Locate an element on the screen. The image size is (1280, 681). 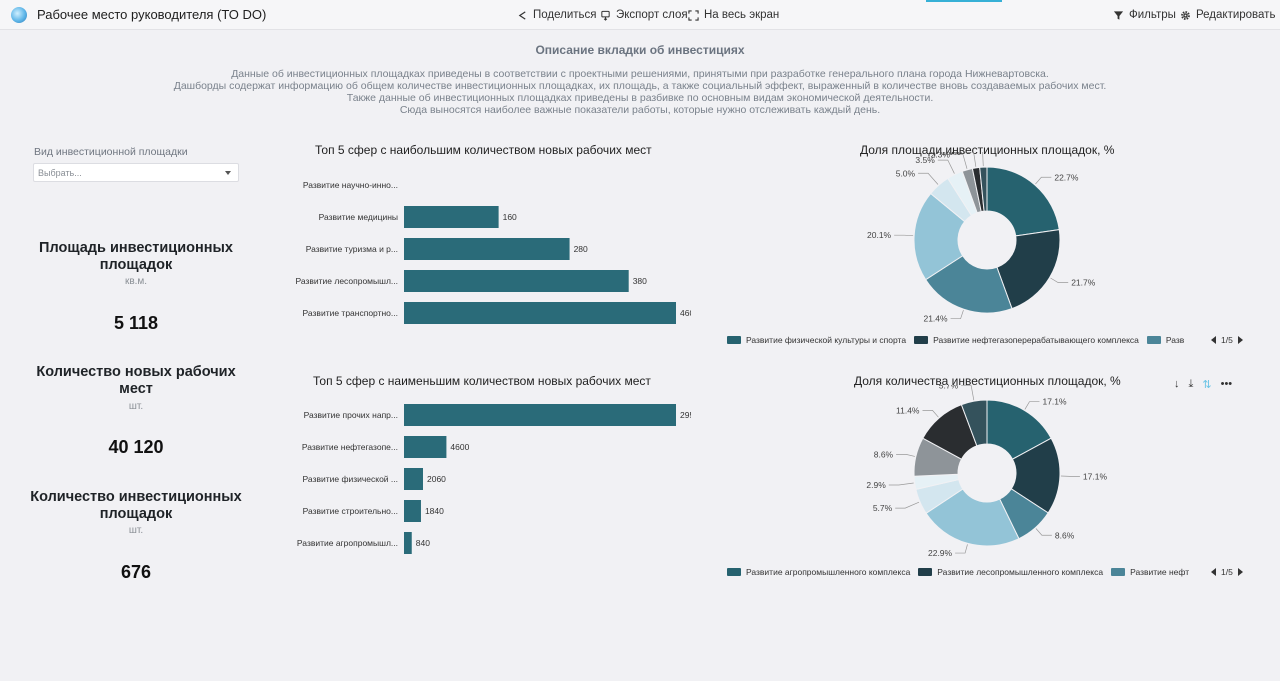
export-label: Экспорт слоя is located at coordinates (652, 15).